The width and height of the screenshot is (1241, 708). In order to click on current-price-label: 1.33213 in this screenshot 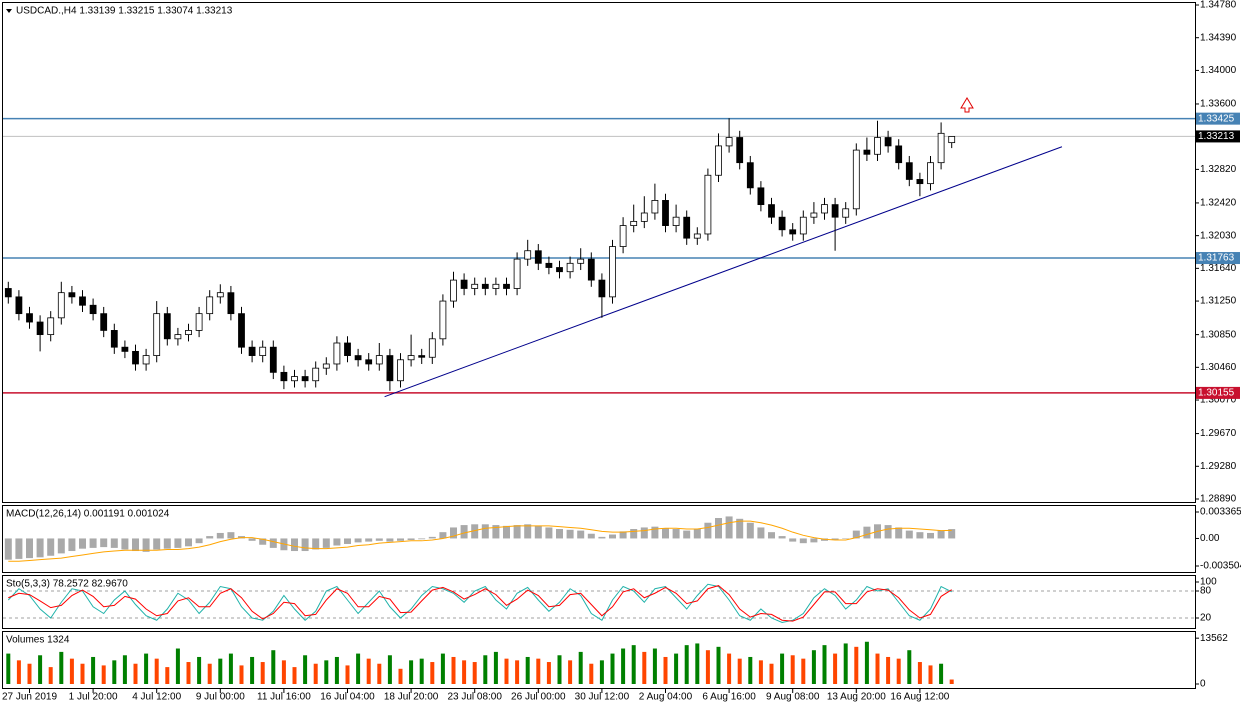, I will do `click(1216, 136)`.